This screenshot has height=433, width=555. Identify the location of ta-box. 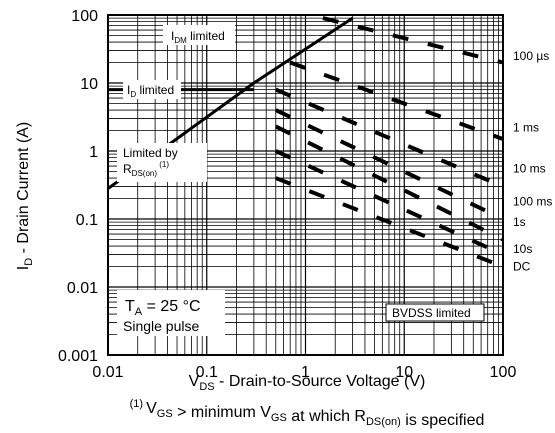
(171, 313).